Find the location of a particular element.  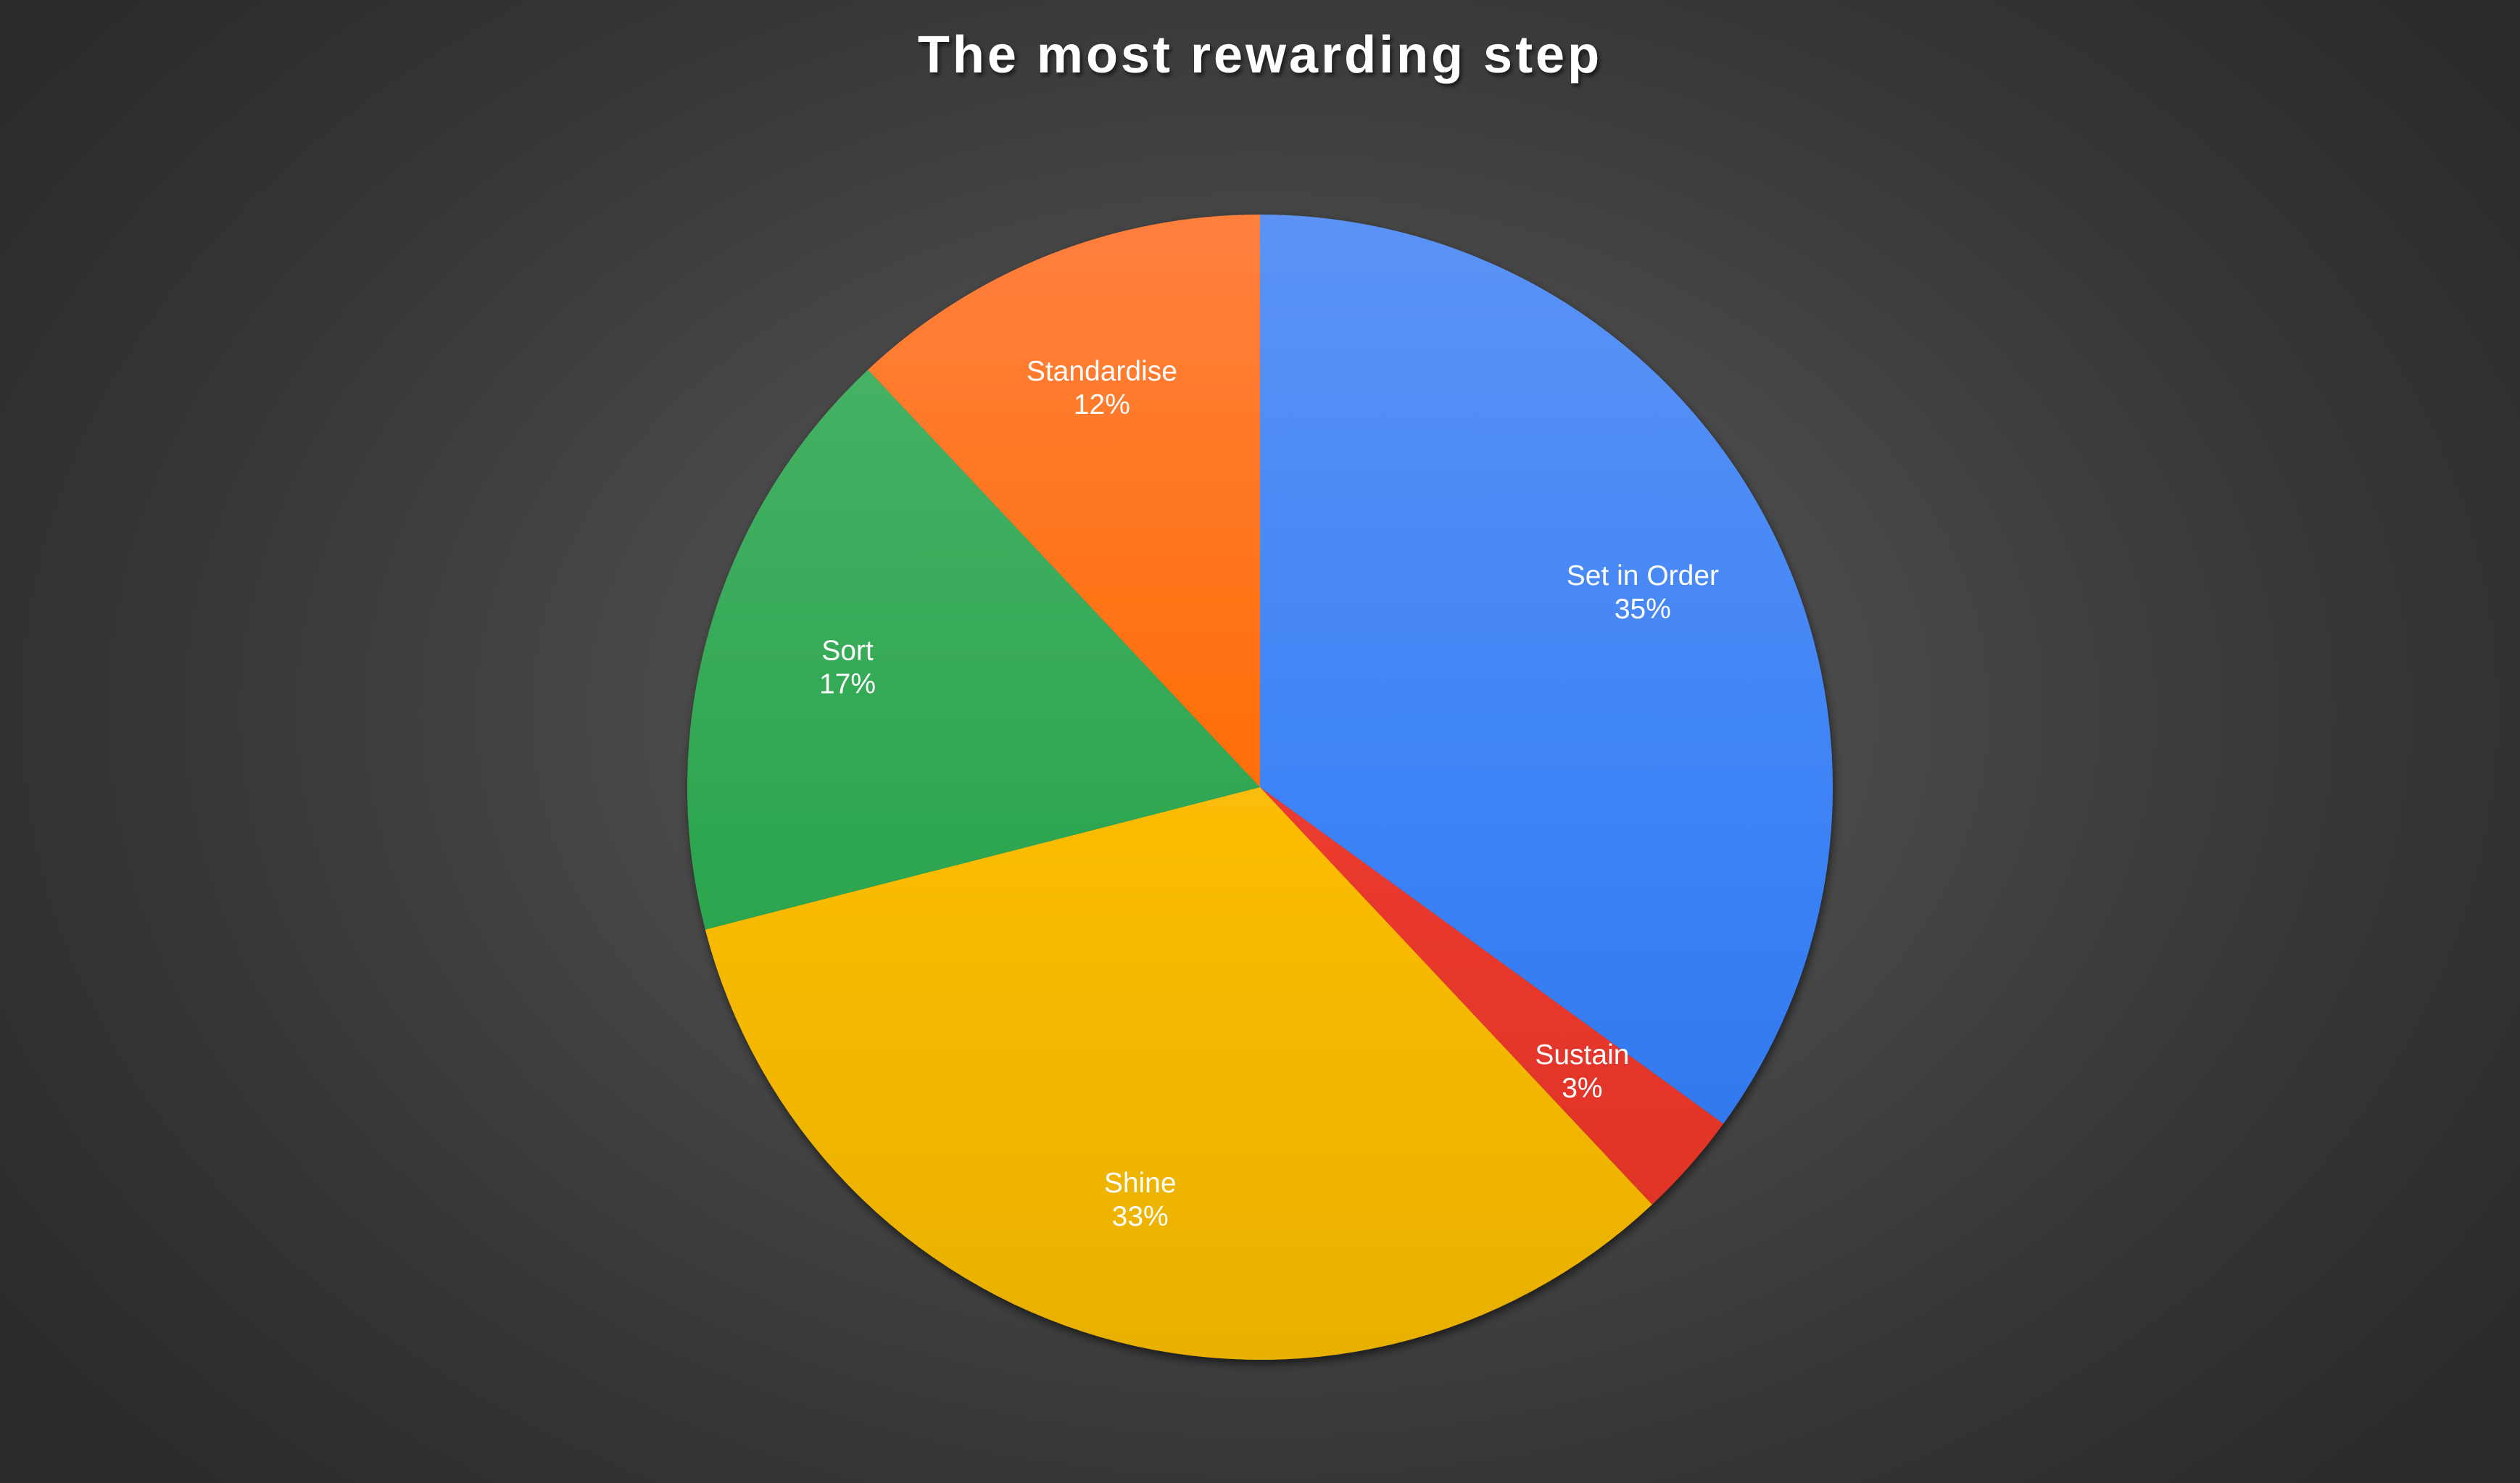

pie-slice-standardise is located at coordinates (1064, 501).